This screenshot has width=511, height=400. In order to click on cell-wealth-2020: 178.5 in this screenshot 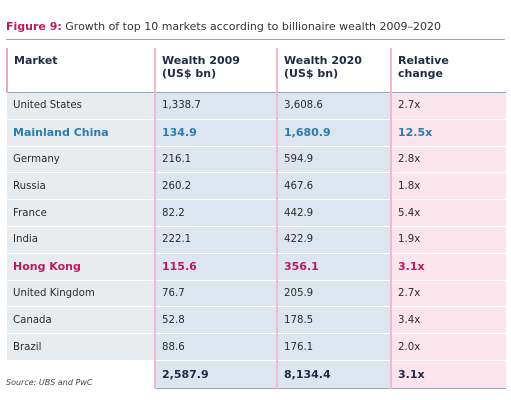, I will do `click(333, 320)`.